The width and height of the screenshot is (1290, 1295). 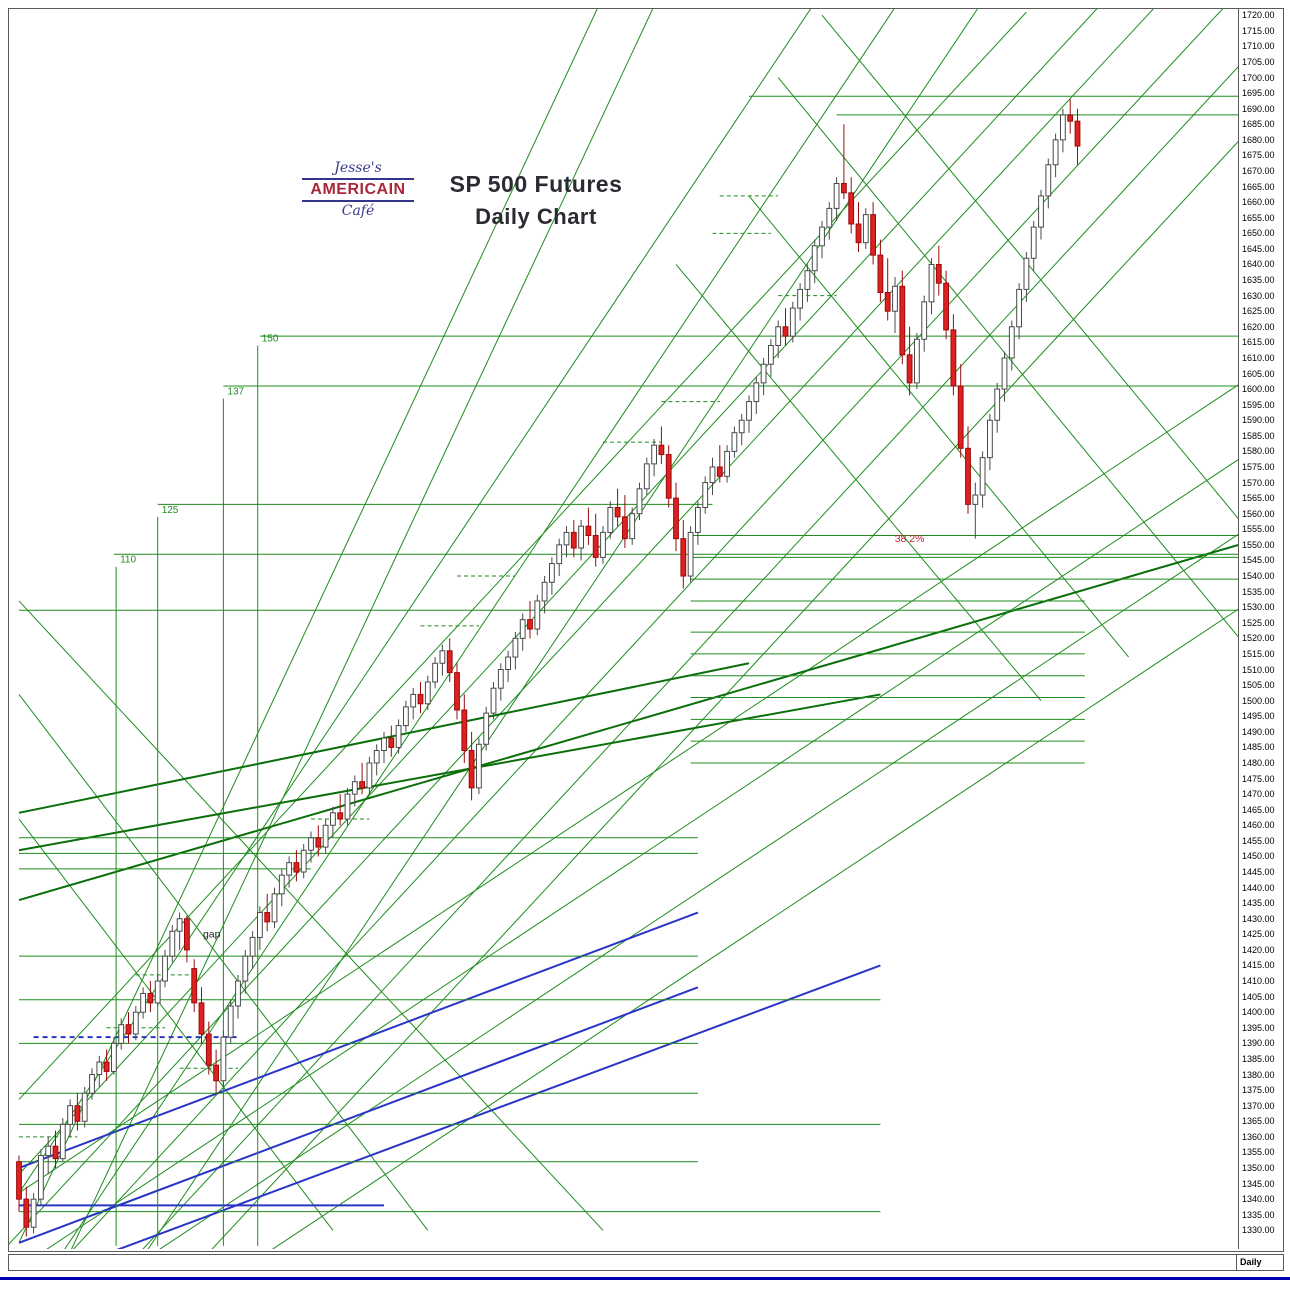 What do you see at coordinates (1258, 1136) in the screenshot?
I see `axis-tick: 1360.00` at bounding box center [1258, 1136].